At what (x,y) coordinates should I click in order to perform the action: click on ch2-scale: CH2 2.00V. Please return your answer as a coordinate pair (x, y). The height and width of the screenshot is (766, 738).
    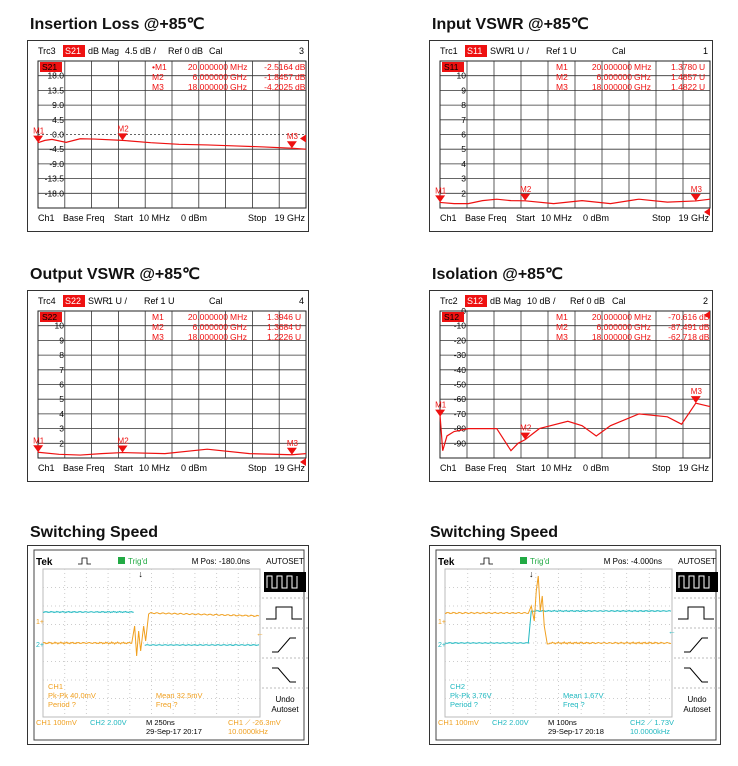
    Looking at the image, I should click on (510, 722).